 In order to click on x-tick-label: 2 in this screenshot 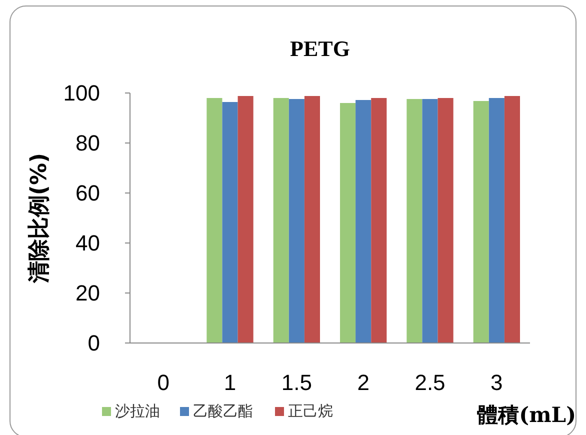, I will do `click(363, 382)`.